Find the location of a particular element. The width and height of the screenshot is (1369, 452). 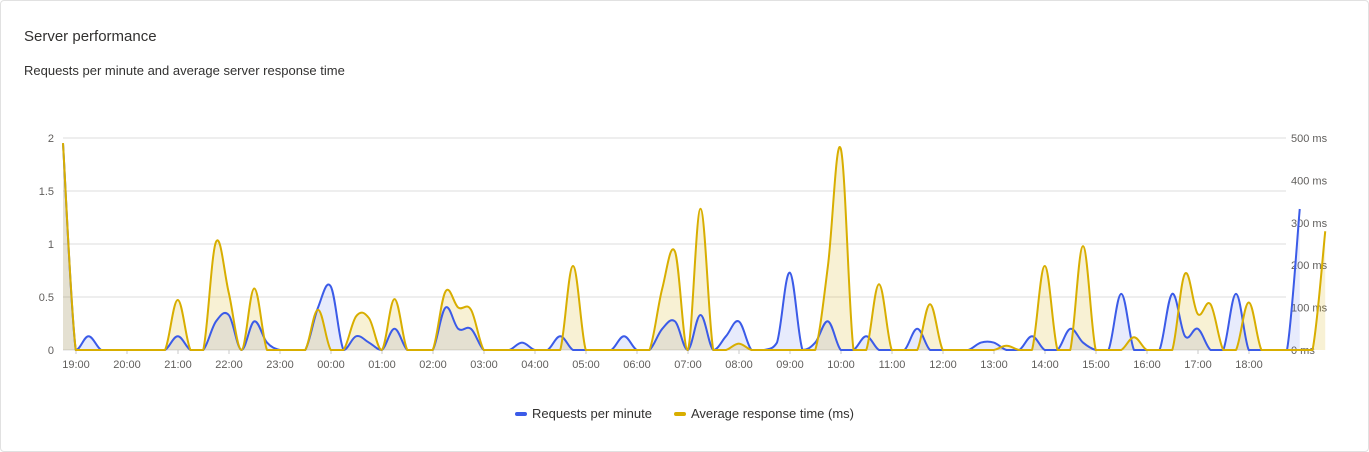

response-time-swatch-icon is located at coordinates (679, 413).